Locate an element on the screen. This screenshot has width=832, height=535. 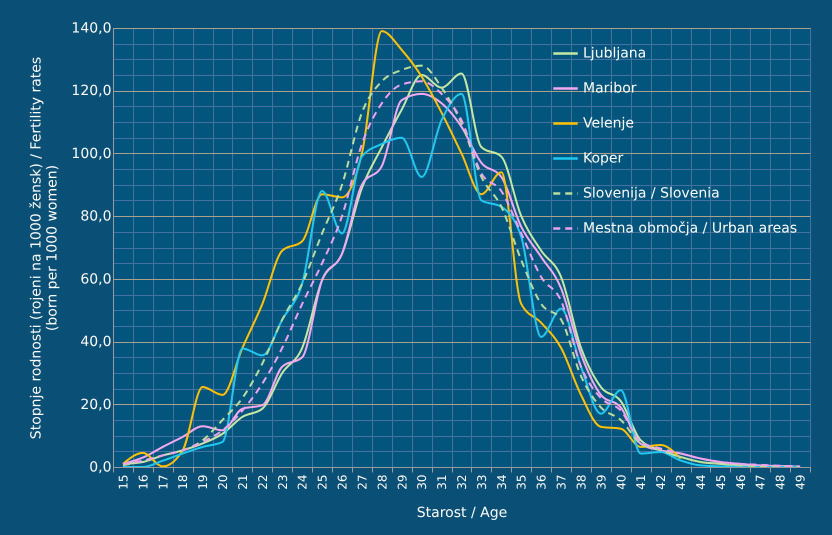
x-axis-title: Starost / Age is located at coordinates (462, 512).